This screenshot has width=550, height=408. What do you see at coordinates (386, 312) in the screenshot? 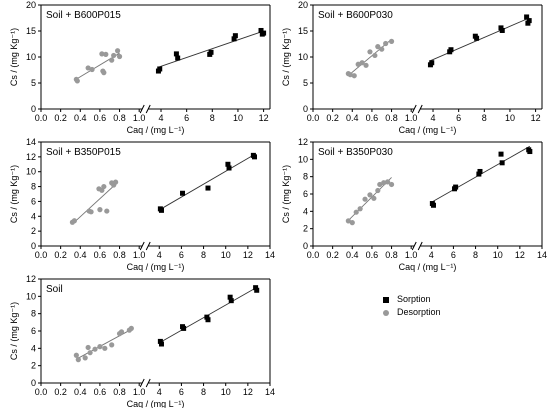
I see `desorption-marker-icon` at bounding box center [386, 312].